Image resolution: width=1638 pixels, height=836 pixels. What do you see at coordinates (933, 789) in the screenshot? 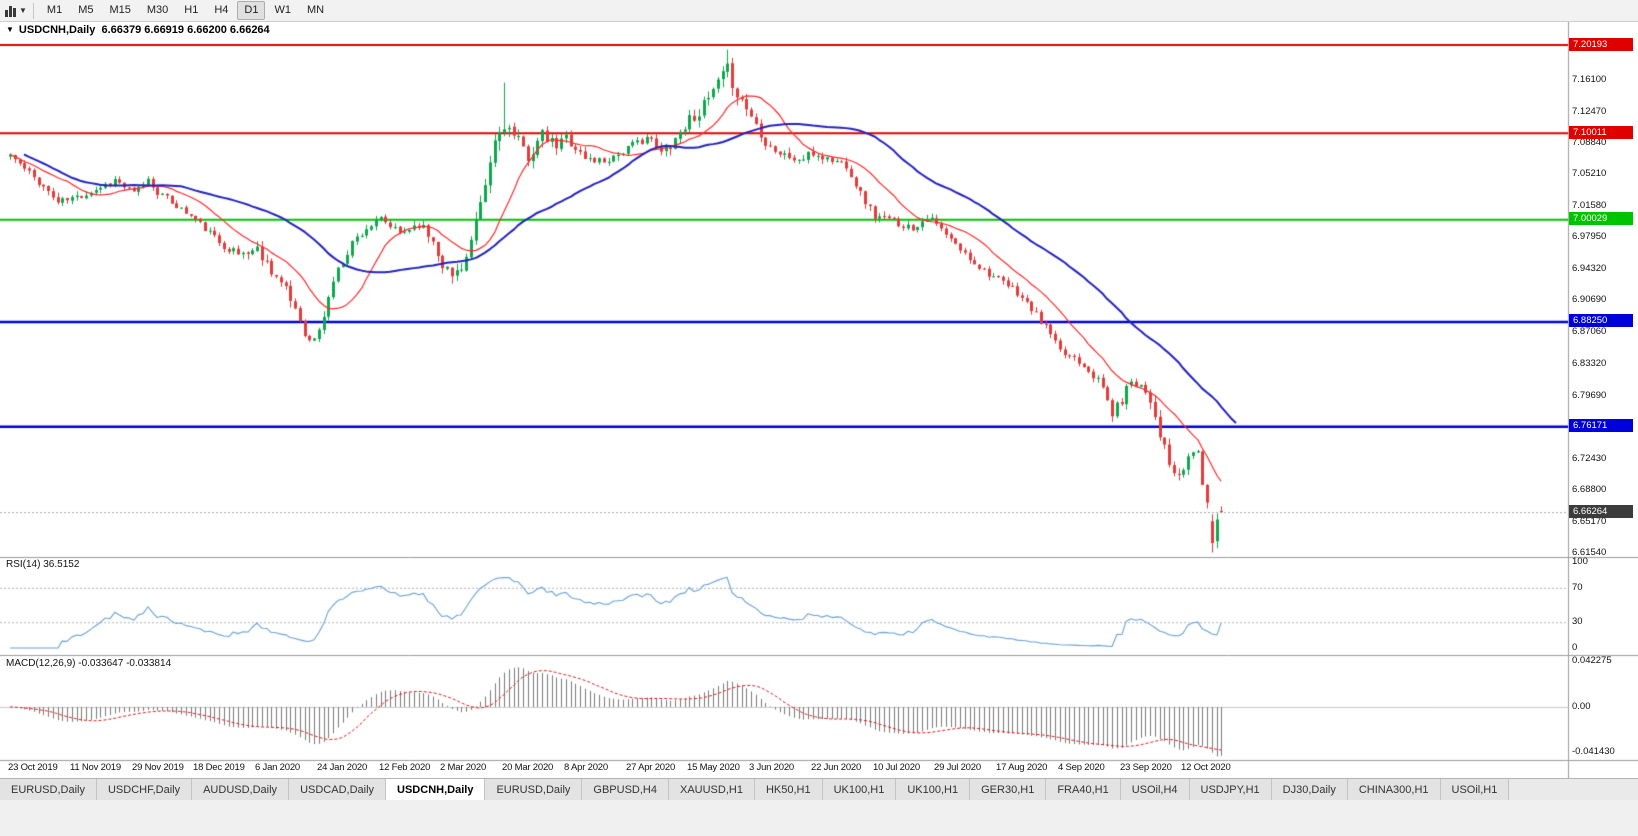
I see `tab-uk100-h1-10: UK100,H1` at bounding box center [933, 789].